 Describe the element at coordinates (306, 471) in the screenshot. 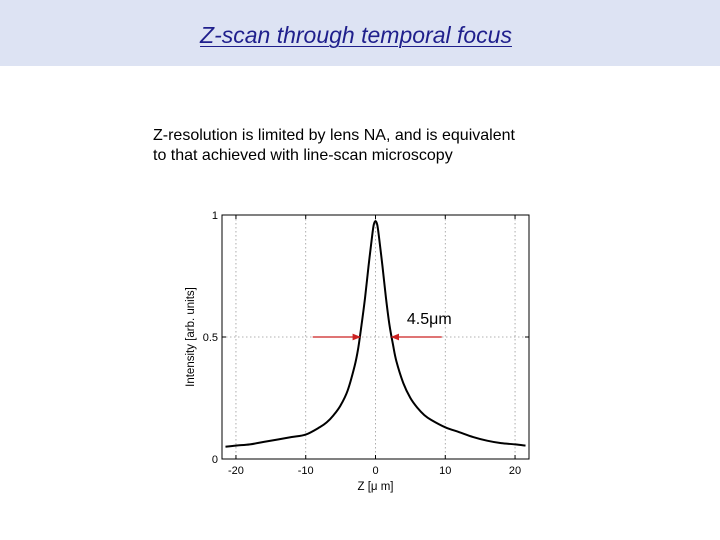

I see `x-tick-label: -10` at that location.